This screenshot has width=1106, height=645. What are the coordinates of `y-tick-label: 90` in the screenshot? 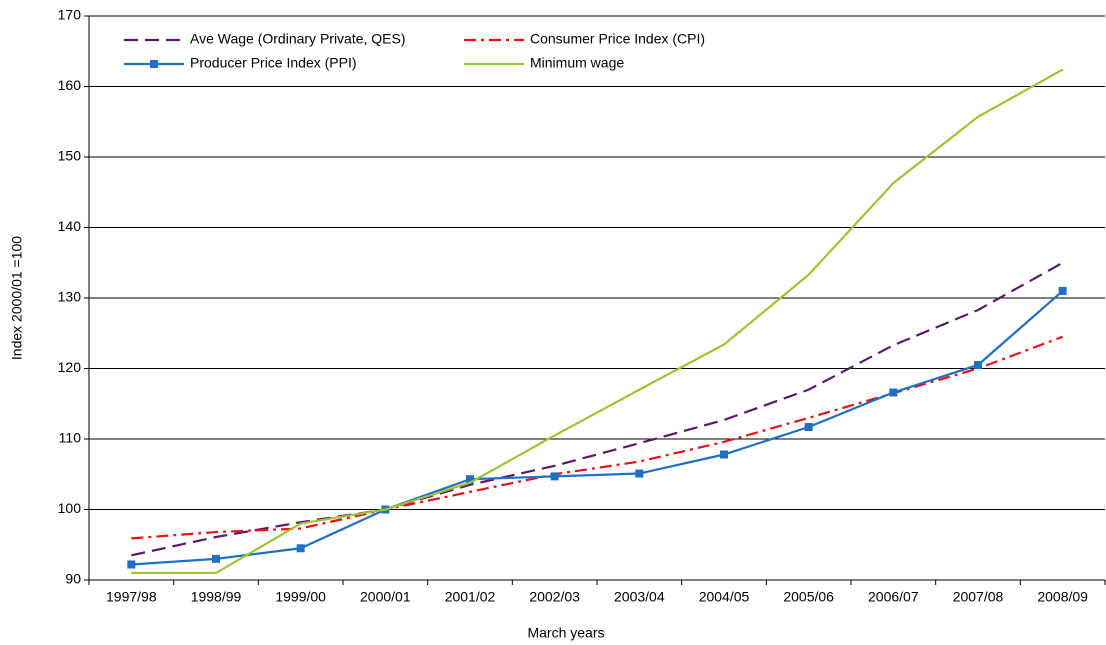 It's located at (73, 579).